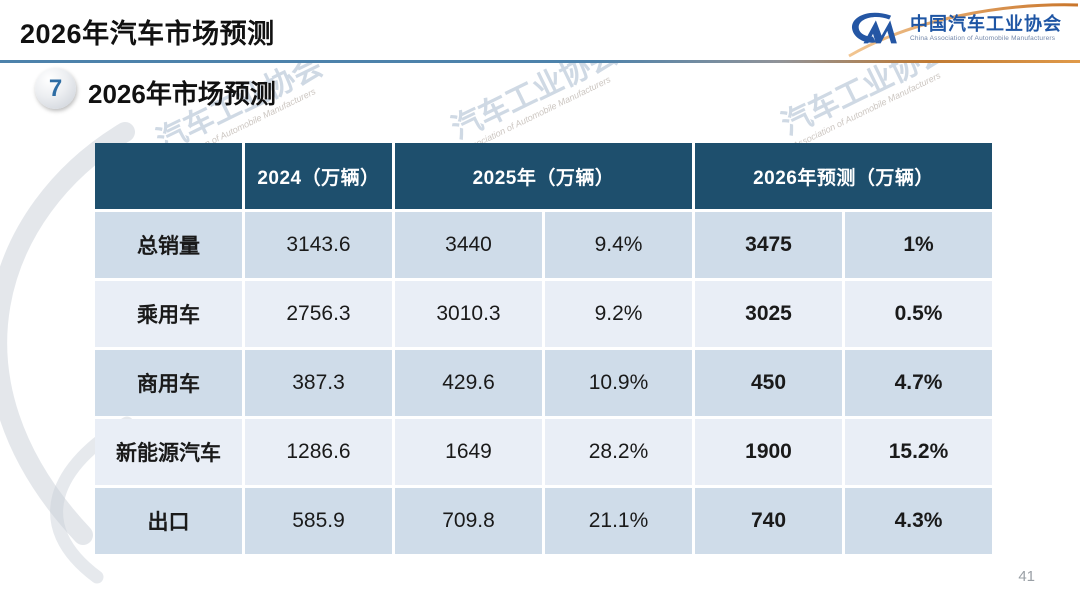  Describe the element at coordinates (768, 245) in the screenshot. I see `cell-2026-value: 3475` at that location.